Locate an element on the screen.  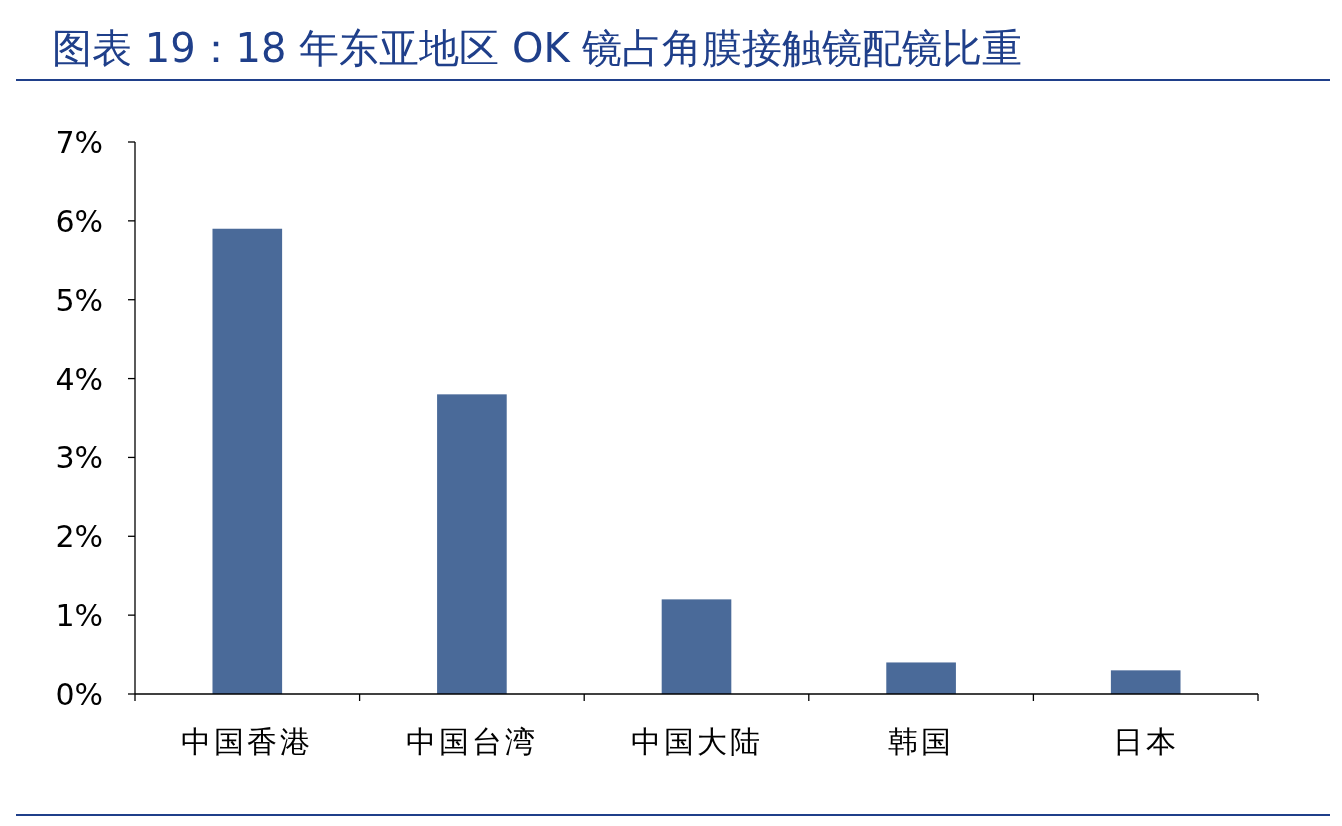
x-tick-label: 韩国 is located at coordinates (921, 741).